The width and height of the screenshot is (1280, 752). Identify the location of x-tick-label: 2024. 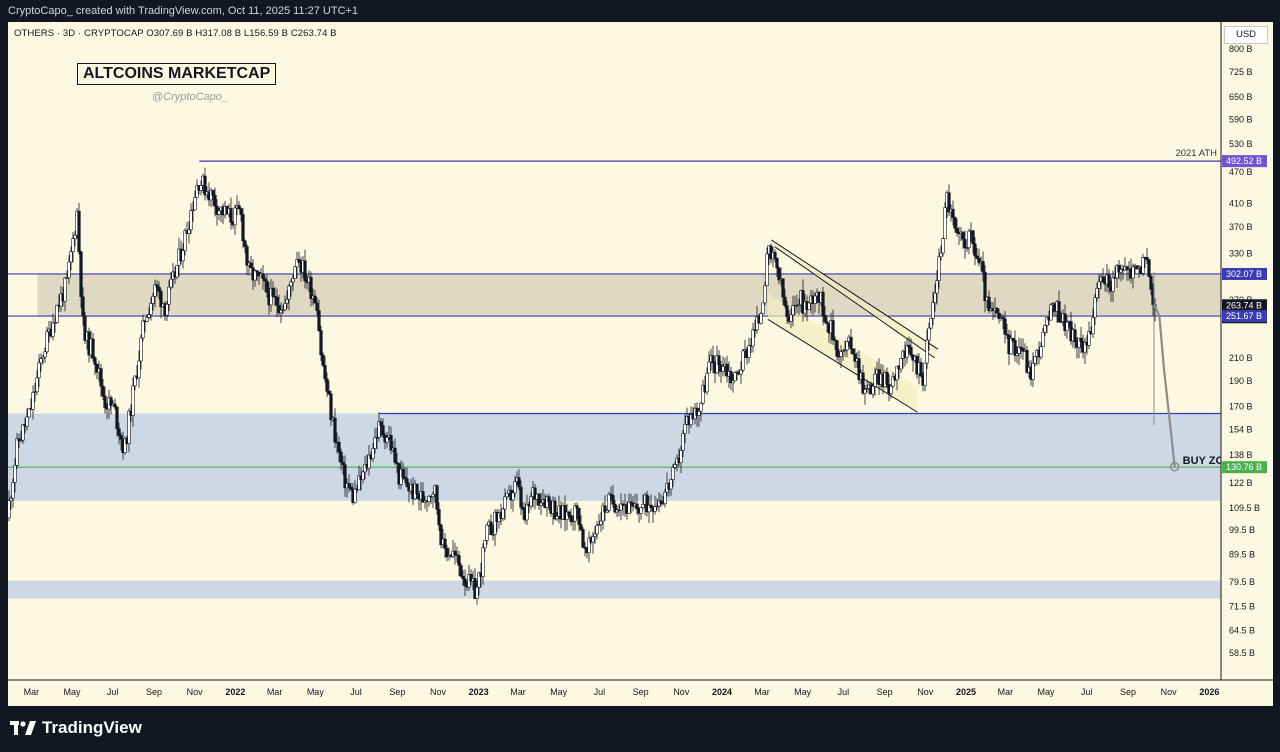
(722, 692).